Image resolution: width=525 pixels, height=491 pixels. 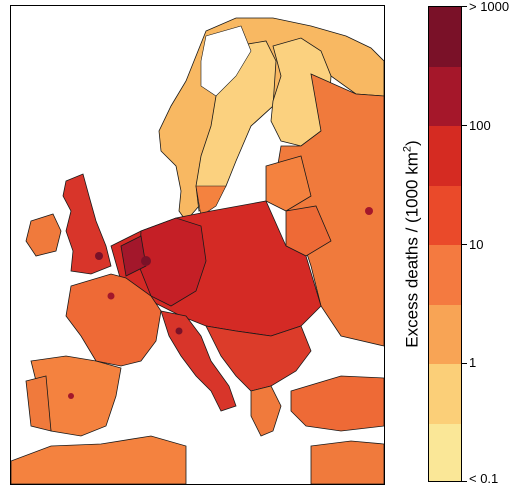 I want to click on region-sweden-south, so click(x=211, y=201).